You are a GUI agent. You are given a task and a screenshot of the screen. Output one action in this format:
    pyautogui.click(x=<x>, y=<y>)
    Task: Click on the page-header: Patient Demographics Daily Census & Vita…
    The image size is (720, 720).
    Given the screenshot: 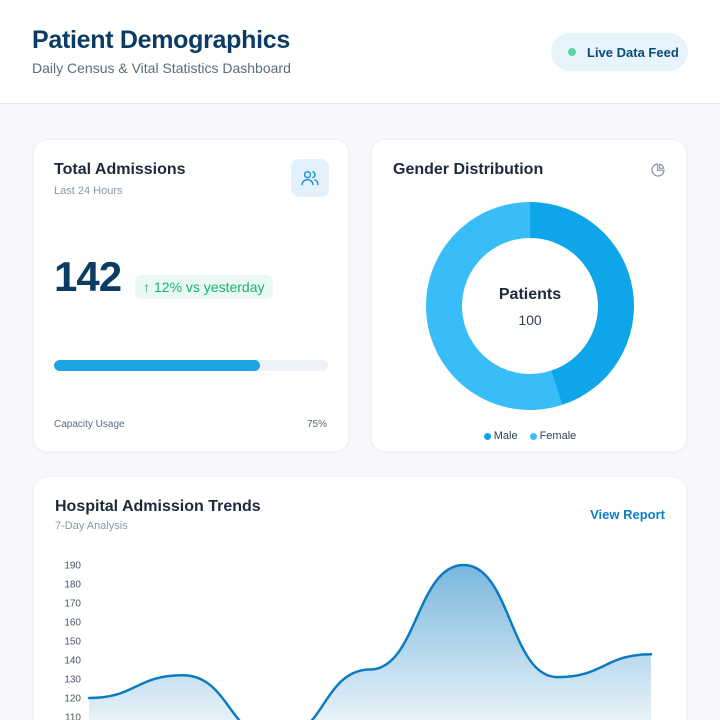 What is the action you would take?
    pyautogui.click(x=360, y=52)
    